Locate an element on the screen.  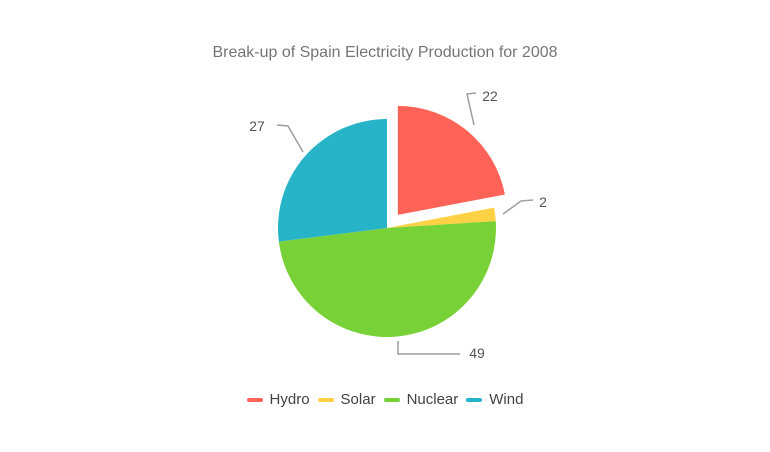
slice-value-label-nuclear: 49 is located at coordinates (477, 353).